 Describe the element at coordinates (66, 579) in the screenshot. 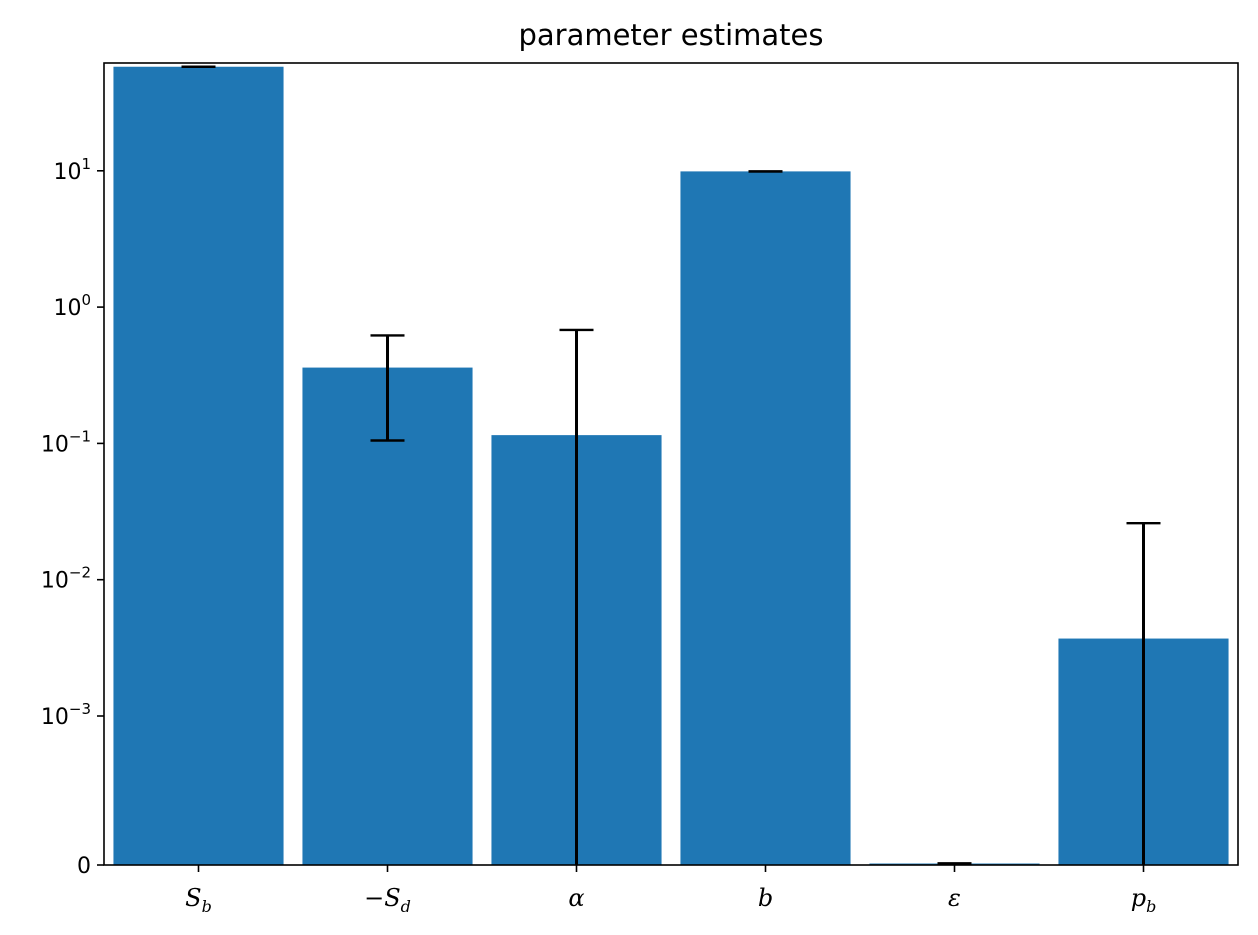

I see `y-tick-label: 10⁻²` at that location.